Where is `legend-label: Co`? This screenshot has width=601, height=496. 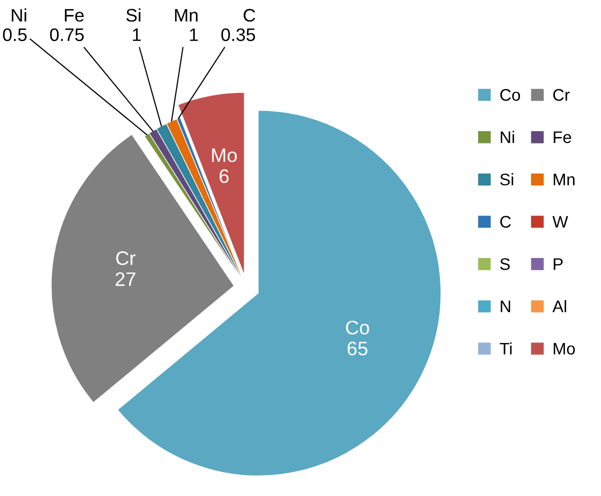
legend-label: Co is located at coordinates (510, 95).